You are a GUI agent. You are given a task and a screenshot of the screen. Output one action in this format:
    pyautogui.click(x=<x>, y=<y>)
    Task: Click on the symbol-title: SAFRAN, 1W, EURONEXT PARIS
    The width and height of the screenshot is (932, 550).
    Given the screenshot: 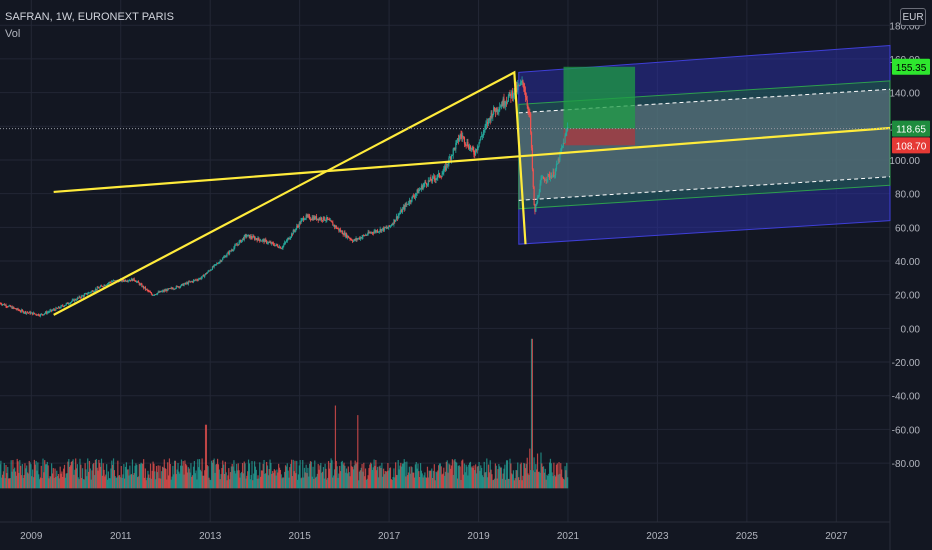 What is the action you would take?
    pyautogui.click(x=89, y=17)
    